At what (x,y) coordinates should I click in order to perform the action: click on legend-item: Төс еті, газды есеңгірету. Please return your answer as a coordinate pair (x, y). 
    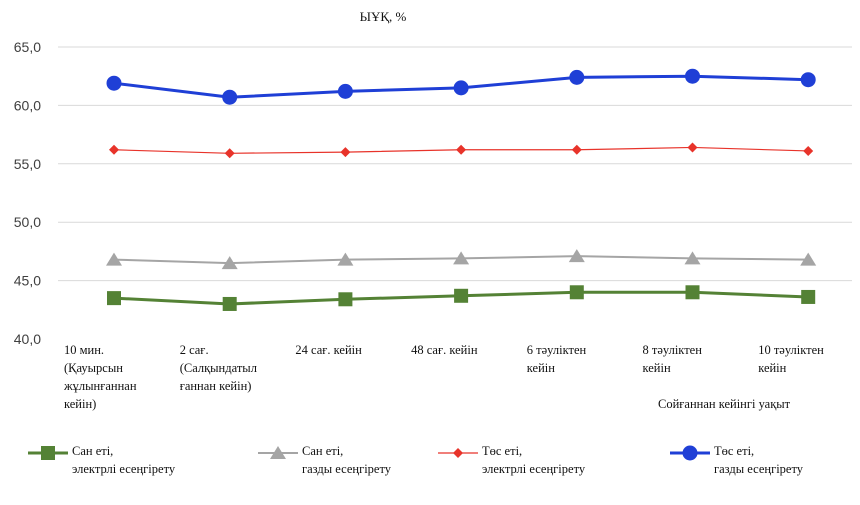
    Looking at the image, I should click on (737, 460).